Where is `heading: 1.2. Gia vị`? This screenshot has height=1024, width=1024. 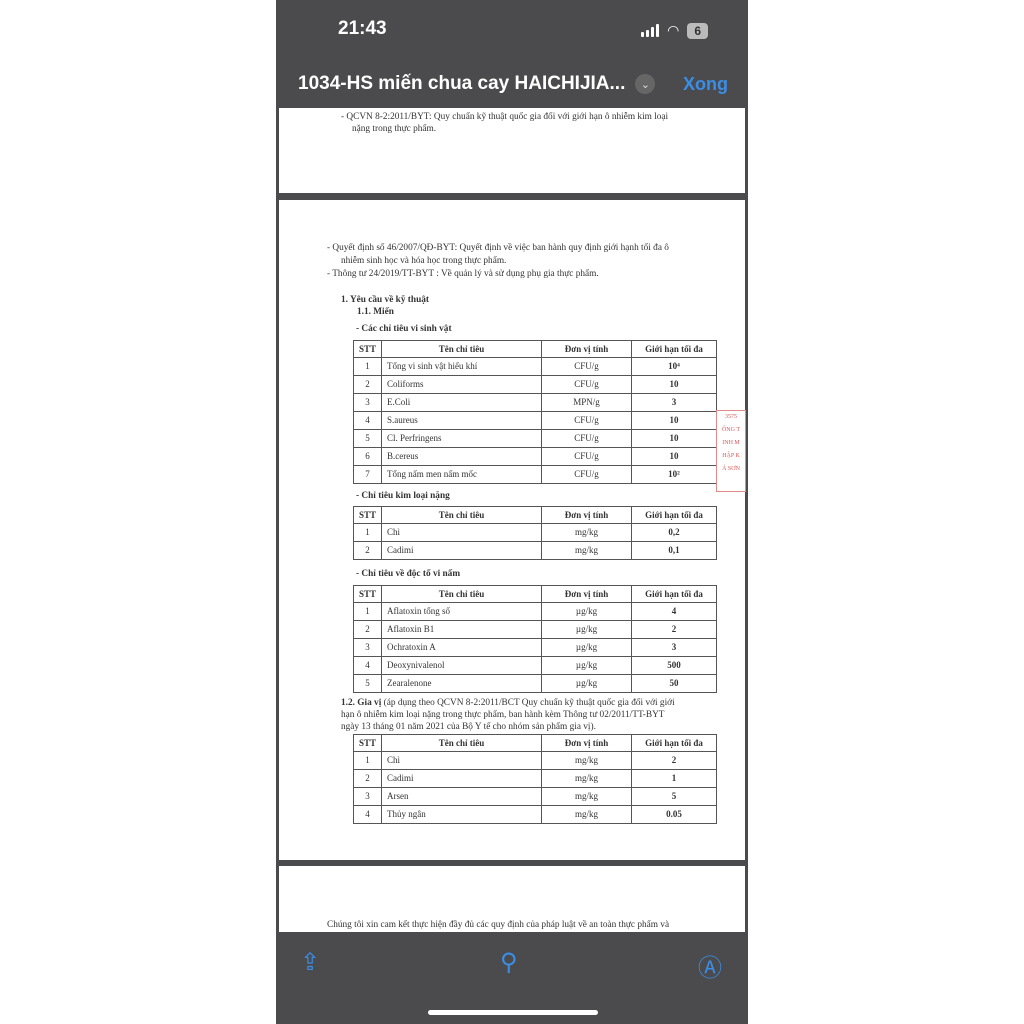 heading: 1.2. Gia vị is located at coordinates (361, 703).